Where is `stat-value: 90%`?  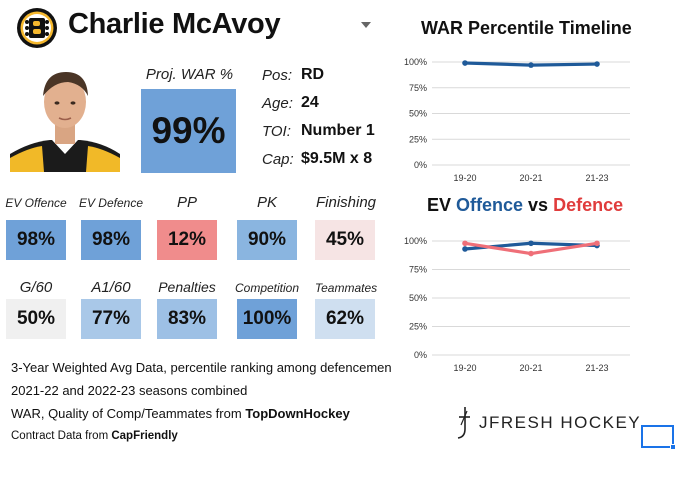
stat-value: 90% is located at coordinates (267, 240).